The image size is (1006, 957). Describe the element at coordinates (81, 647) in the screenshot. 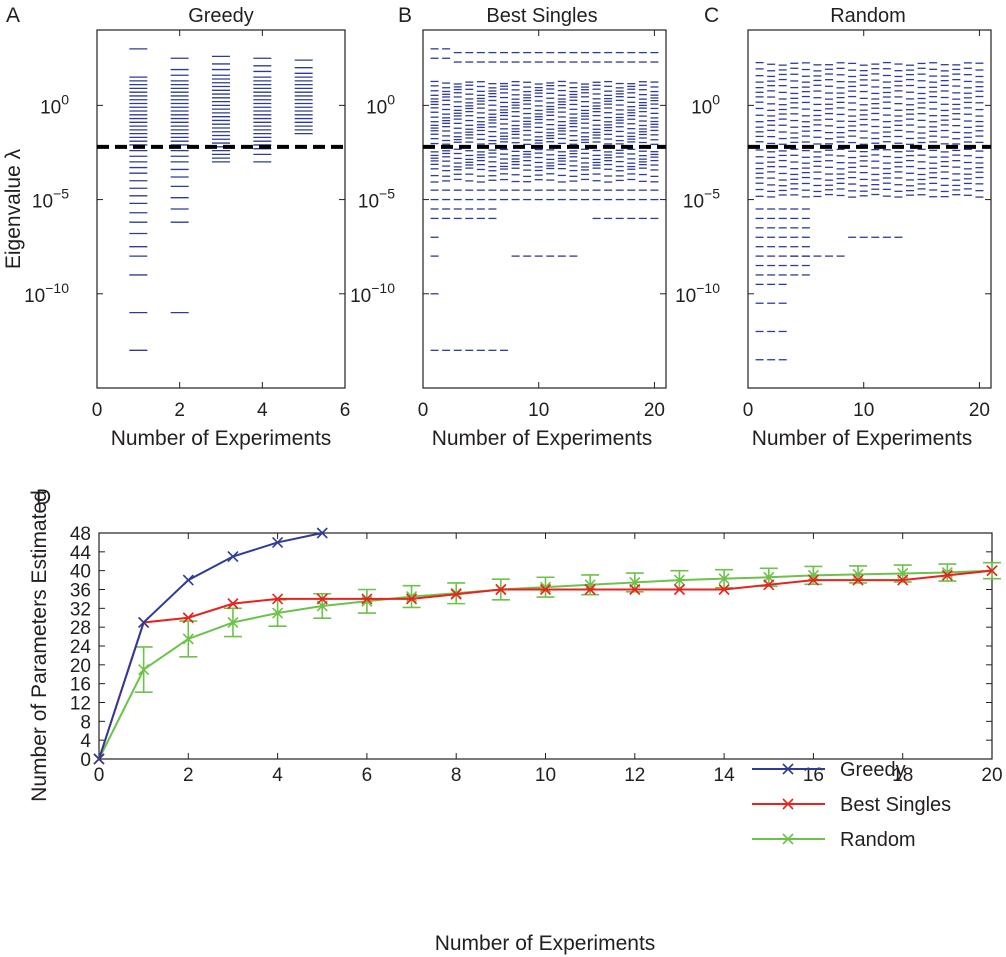

I see `y-tick-label: 24` at that location.